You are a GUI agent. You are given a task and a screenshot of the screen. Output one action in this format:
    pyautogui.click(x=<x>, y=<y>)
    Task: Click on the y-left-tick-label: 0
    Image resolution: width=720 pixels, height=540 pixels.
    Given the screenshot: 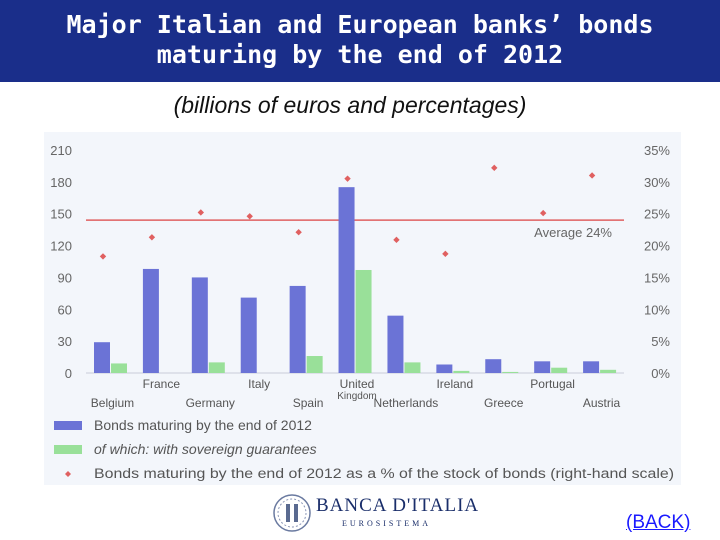 What is the action you would take?
    pyautogui.click(x=68, y=373)
    